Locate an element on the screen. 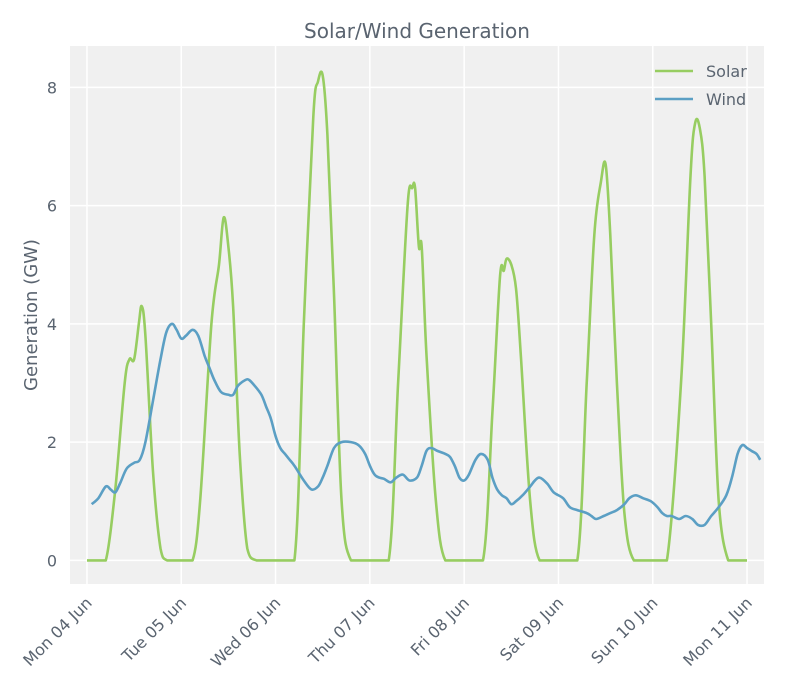 The height and width of the screenshot is (700, 800). y-tick-label: 4 is located at coordinates (52, 324).